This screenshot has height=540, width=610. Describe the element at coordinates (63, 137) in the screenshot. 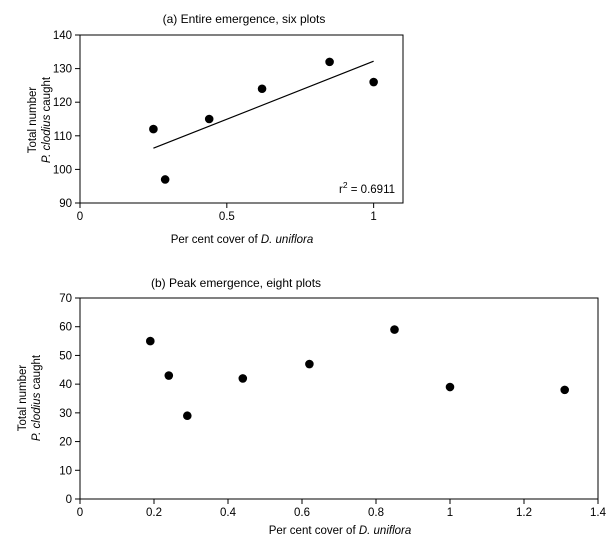

I see `y-tick-label: 110` at that location.